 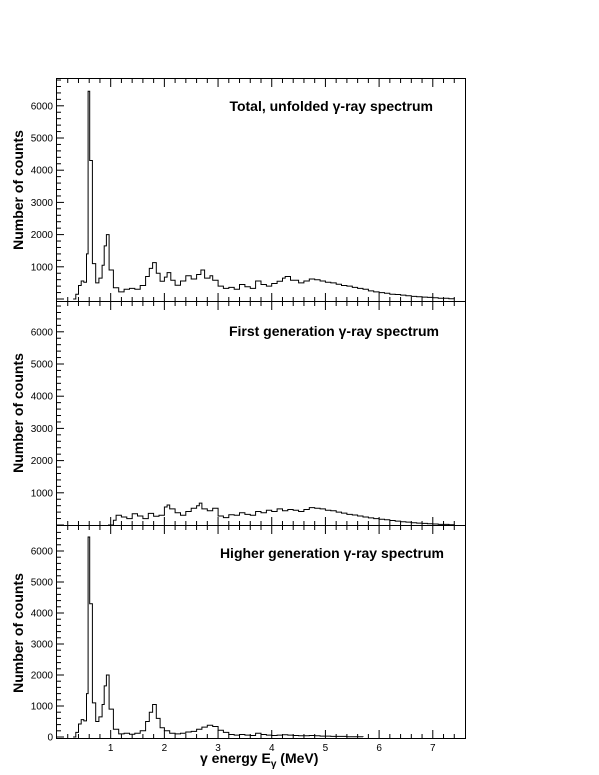 I want to click on x-tick-label: 2, so click(x=165, y=748).